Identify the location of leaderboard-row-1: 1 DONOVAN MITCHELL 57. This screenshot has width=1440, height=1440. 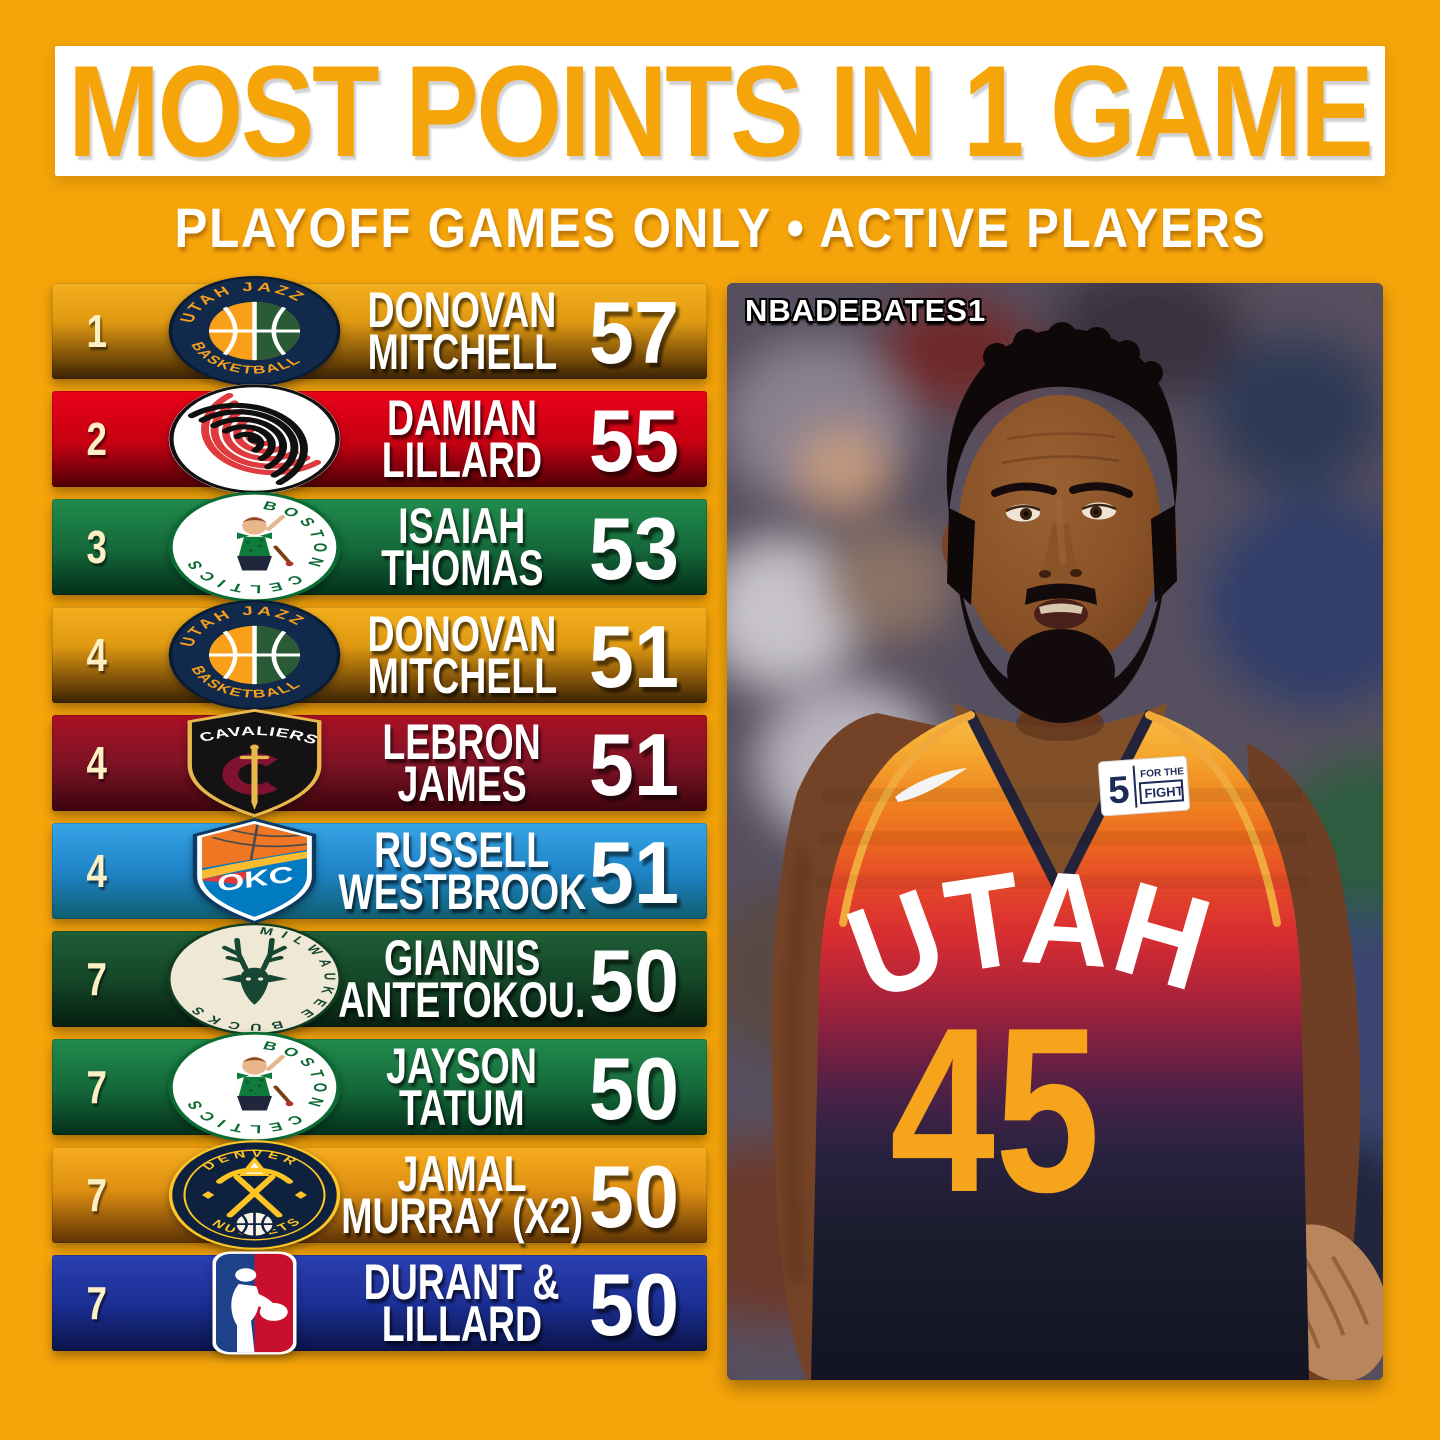
(379, 331).